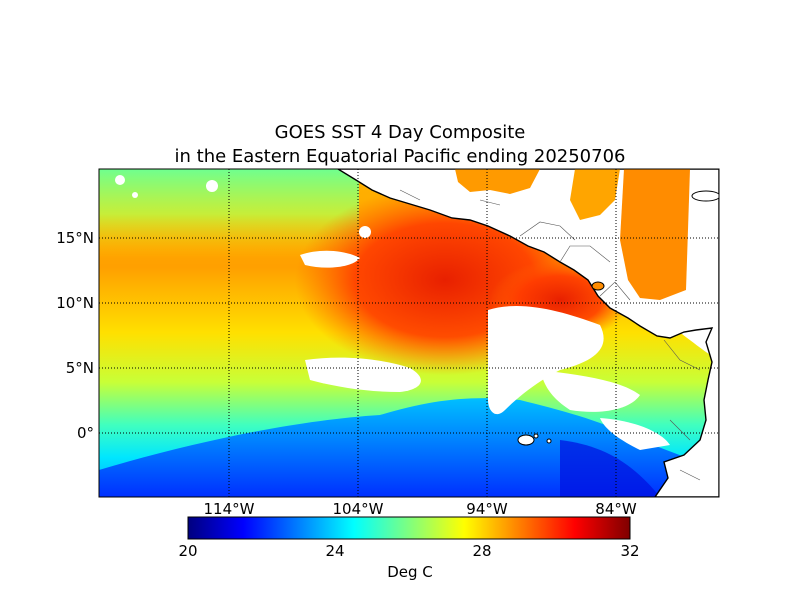 This screenshot has height=600, width=800. What do you see at coordinates (188, 551) in the screenshot?
I see `colorbar-tick-20: 20` at bounding box center [188, 551].